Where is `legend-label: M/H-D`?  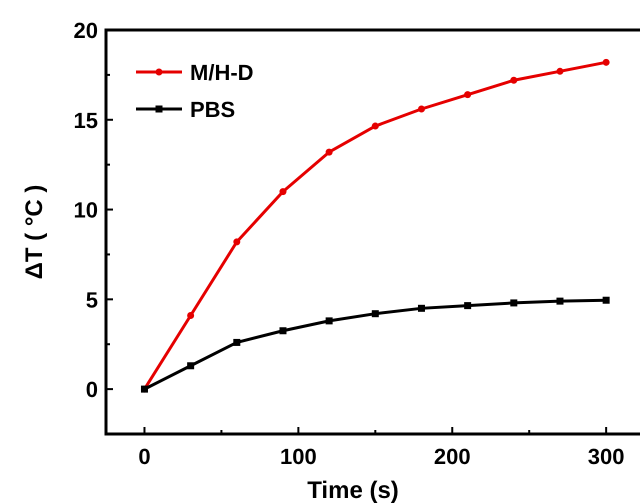 legend-label: M/H-D is located at coordinates (222, 72).